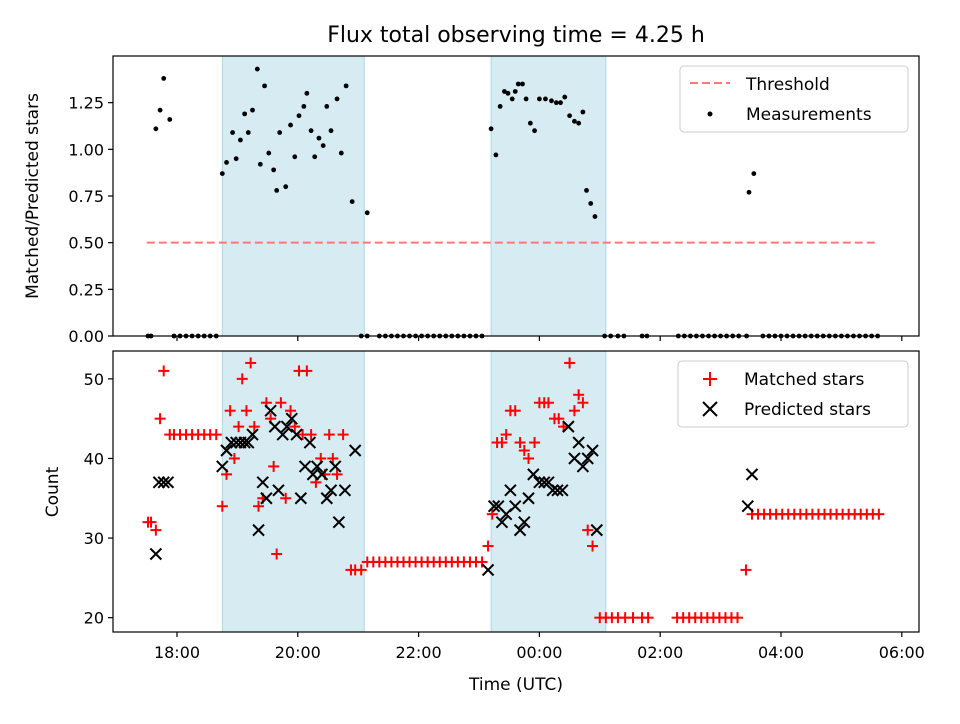 This screenshot has height=724, width=960. What do you see at coordinates (516, 35) in the screenshot?
I see `chart-title: Flux total observing time = 4.25 h` at bounding box center [516, 35].